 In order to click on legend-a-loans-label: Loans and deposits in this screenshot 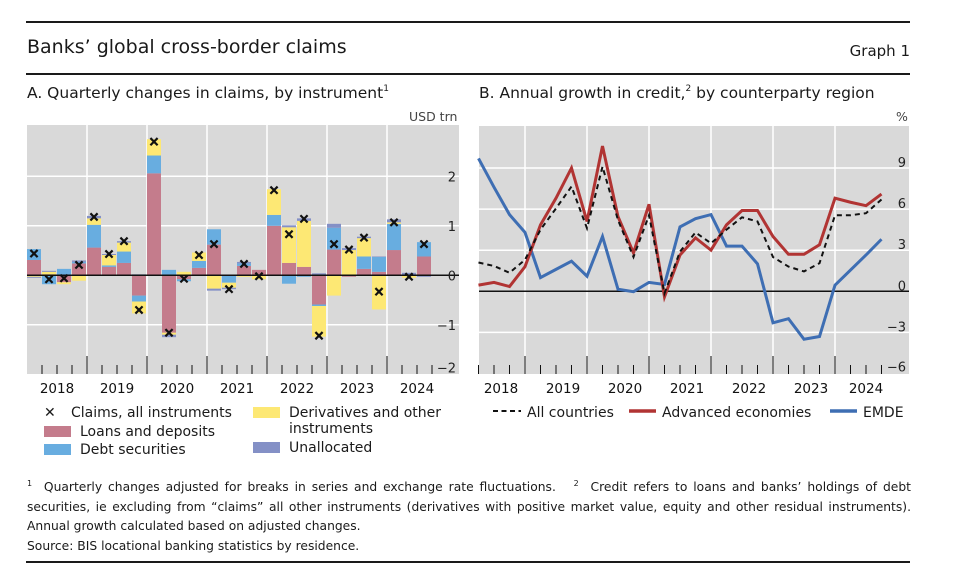, I will do `click(148, 432)`.